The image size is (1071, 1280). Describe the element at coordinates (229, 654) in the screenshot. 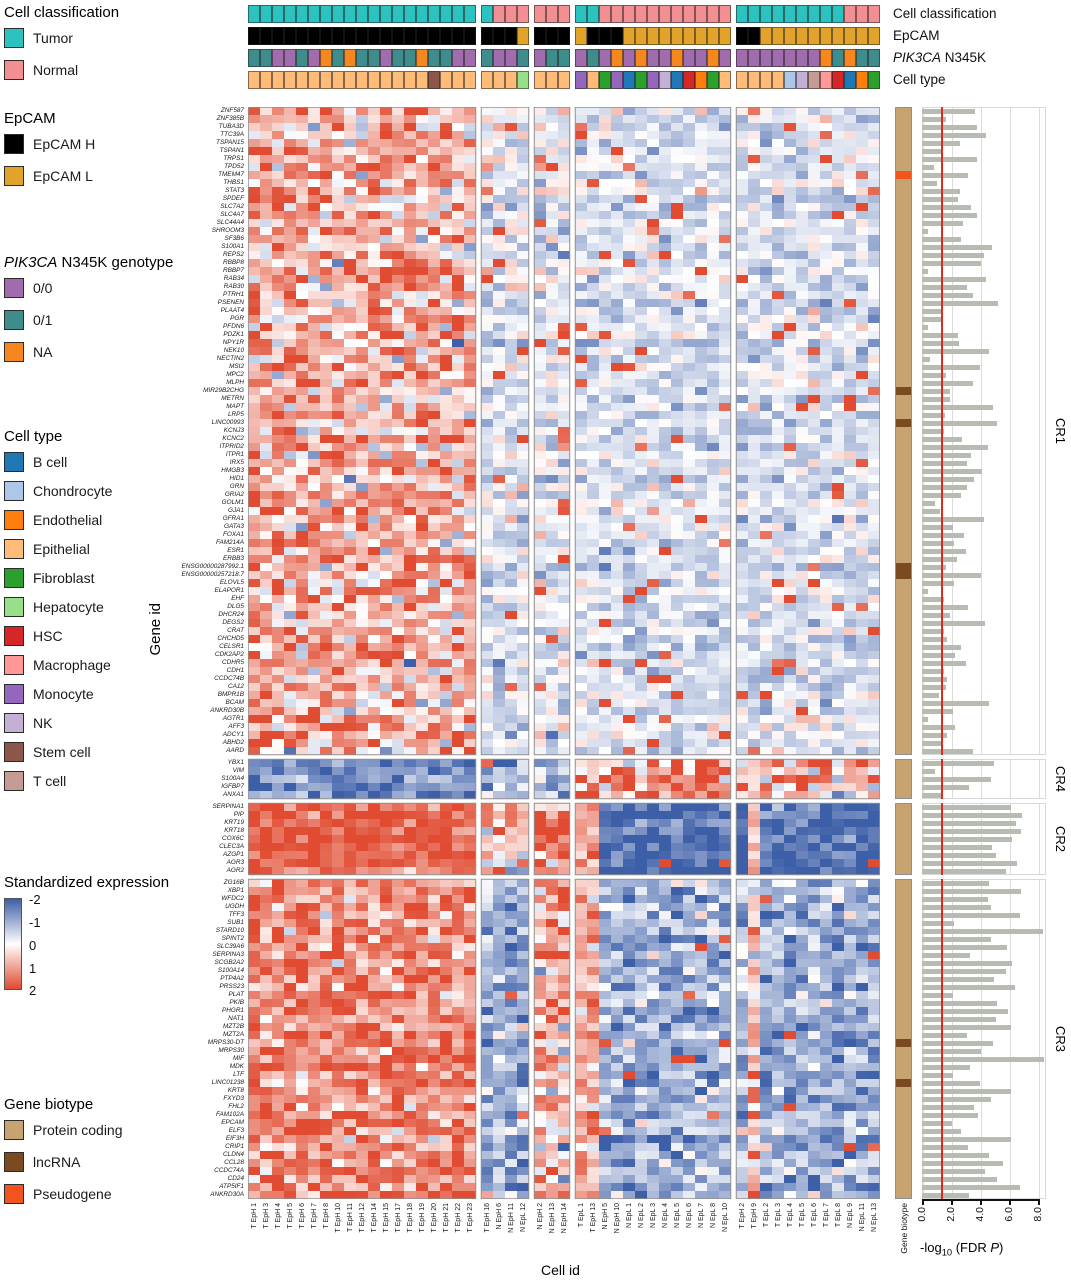

I see `gene-label-cdk2ap2: CDK2AP2` at that location.